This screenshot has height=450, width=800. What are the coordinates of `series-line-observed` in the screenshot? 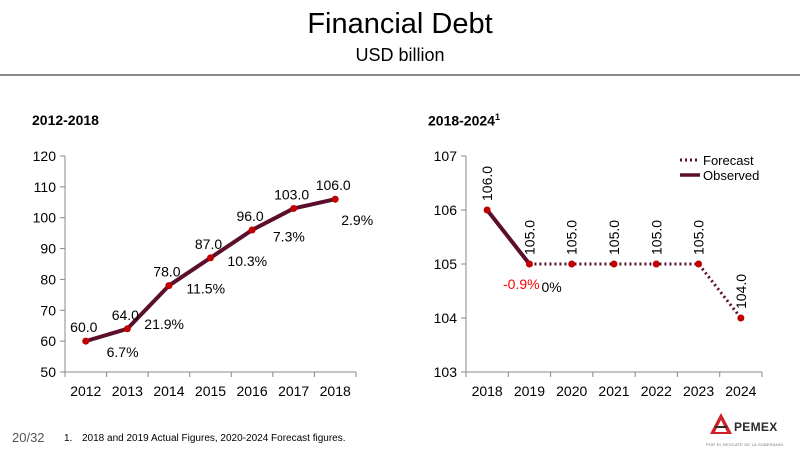 It's located at (508, 237).